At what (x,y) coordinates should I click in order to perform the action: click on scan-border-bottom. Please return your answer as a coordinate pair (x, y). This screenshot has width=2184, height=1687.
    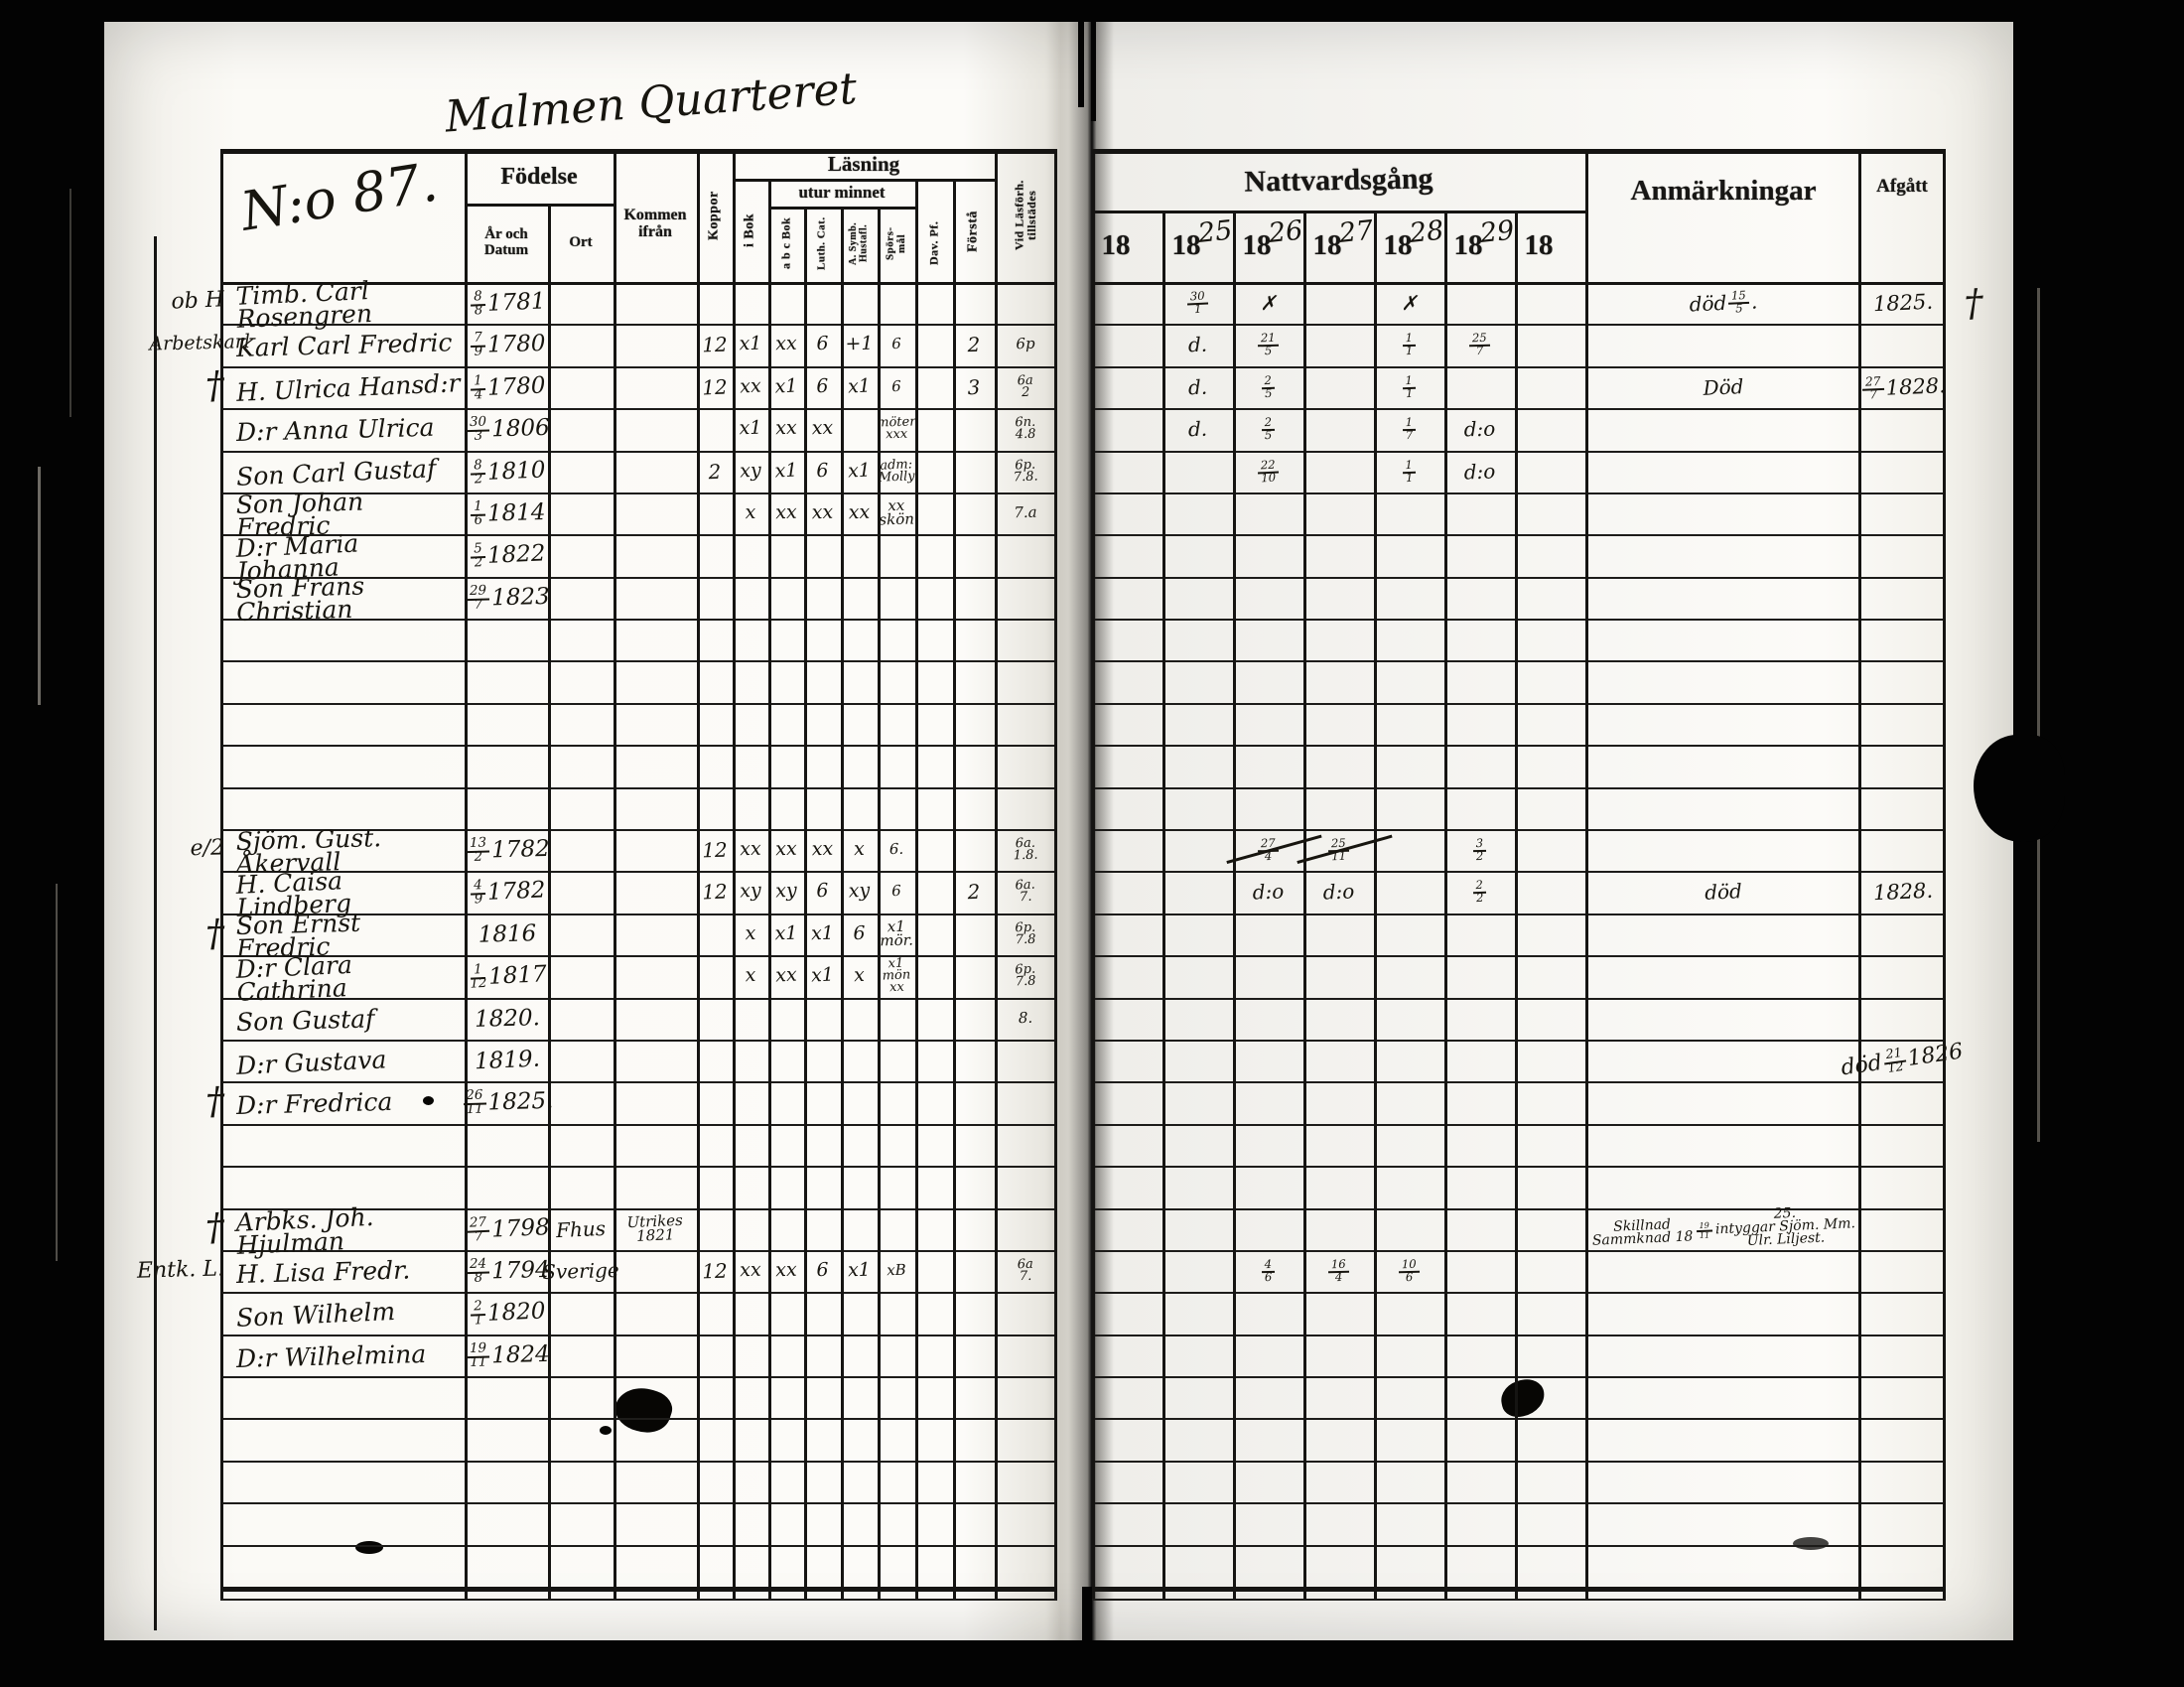
    Looking at the image, I should click on (1058, 1663).